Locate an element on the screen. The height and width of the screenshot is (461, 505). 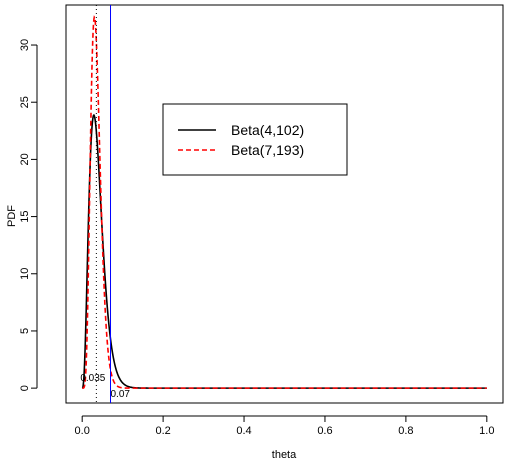
y-axis-title: PDF is located at coordinates (12, 216).